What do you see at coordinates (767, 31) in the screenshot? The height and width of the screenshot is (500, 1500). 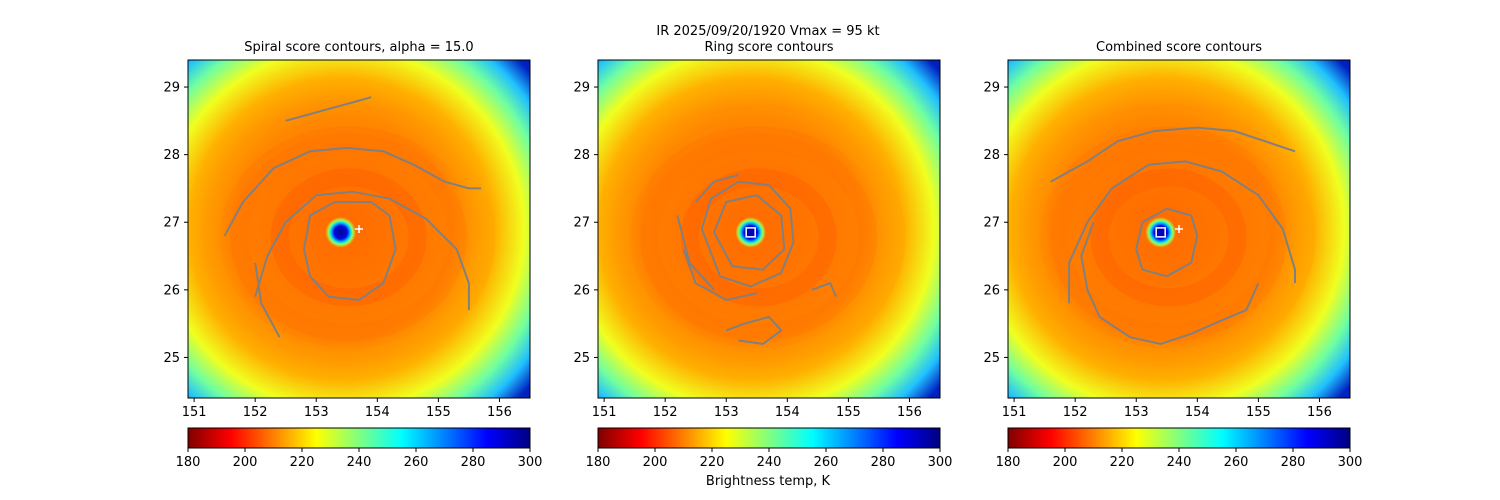 I see `figure-suptitle: IR 2025/09/20/1920 Vmax = 95 kt` at bounding box center [767, 31].